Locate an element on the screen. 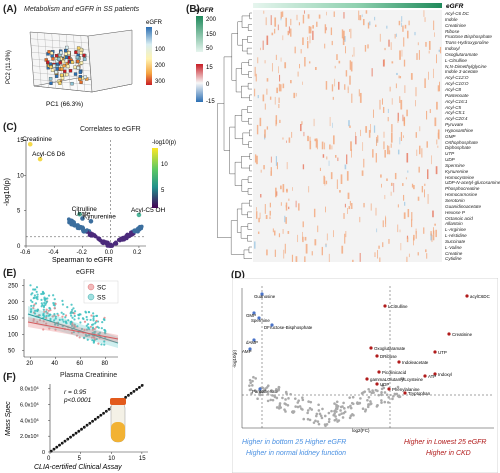 The height and width of the screenshot is (473, 500). panel-label-f: (F) is located at coordinates (9, 377).